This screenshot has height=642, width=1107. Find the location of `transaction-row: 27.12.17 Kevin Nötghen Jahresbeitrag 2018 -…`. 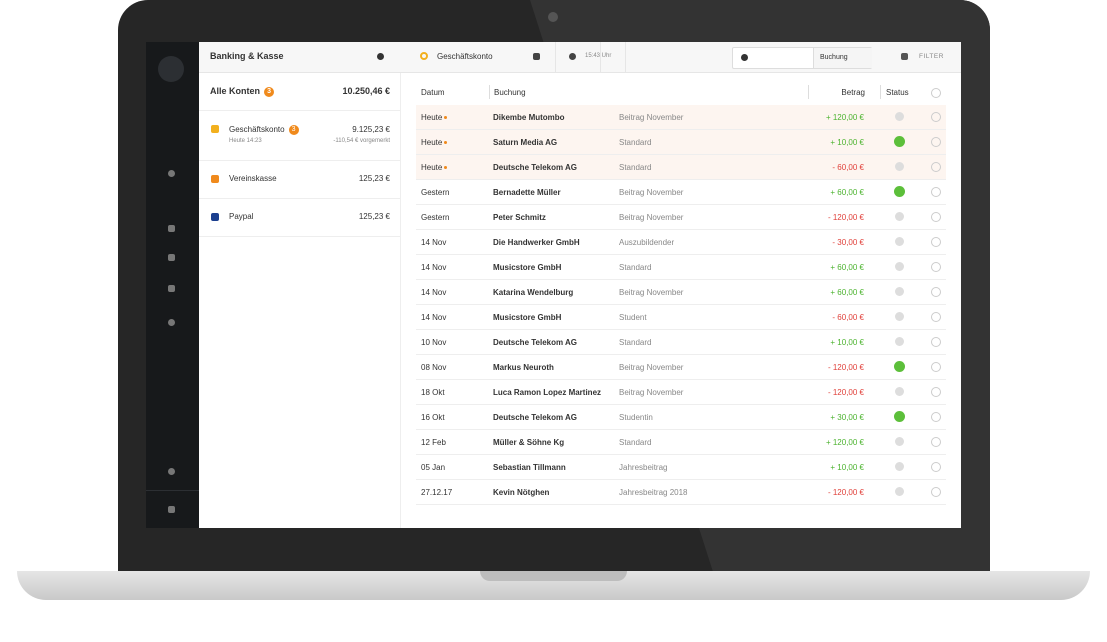

transaction-row: 27.12.17 Kevin Nötghen Jahresbeitrag 2018 -… is located at coordinates (681, 492).